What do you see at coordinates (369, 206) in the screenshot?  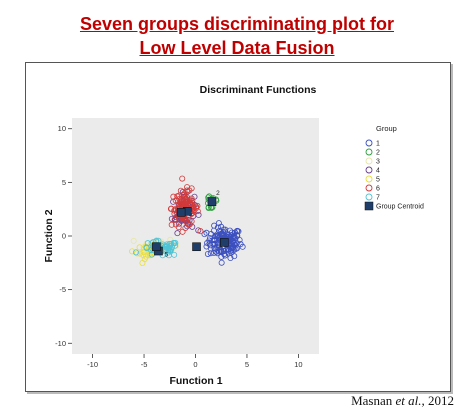 I see `legend-marker-centroid` at bounding box center [369, 206].